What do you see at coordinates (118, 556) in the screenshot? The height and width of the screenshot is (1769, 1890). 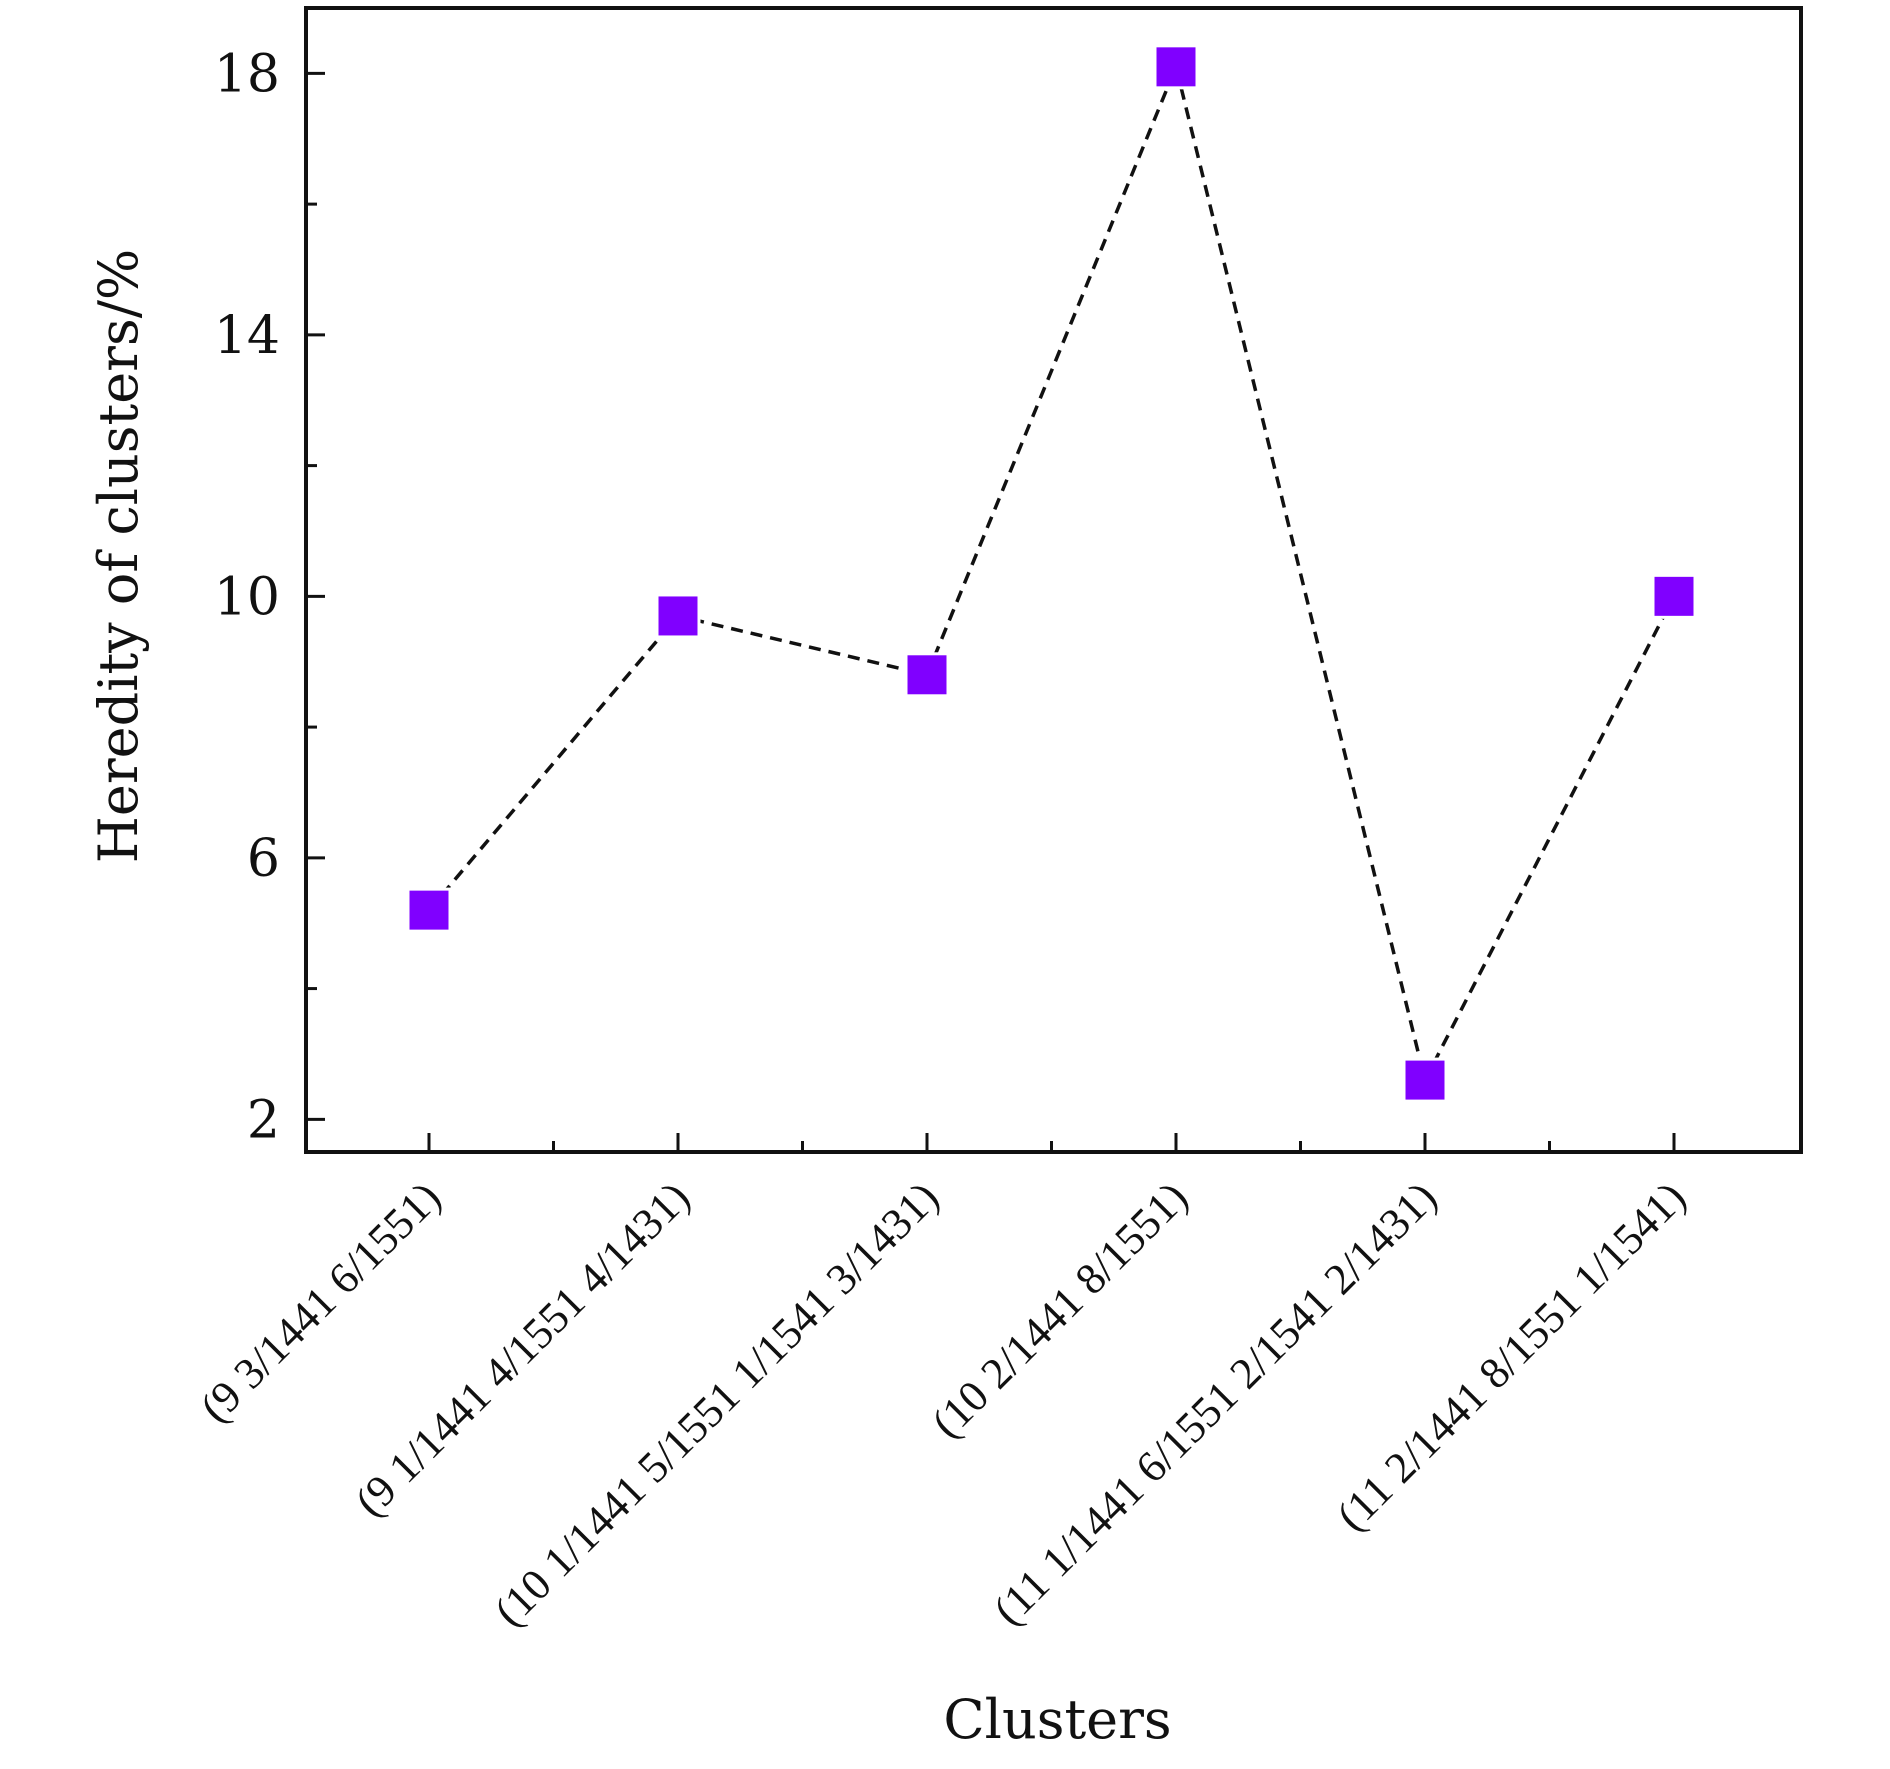 I see `y-axis-title: Heredity of clusters/%` at bounding box center [118, 556].